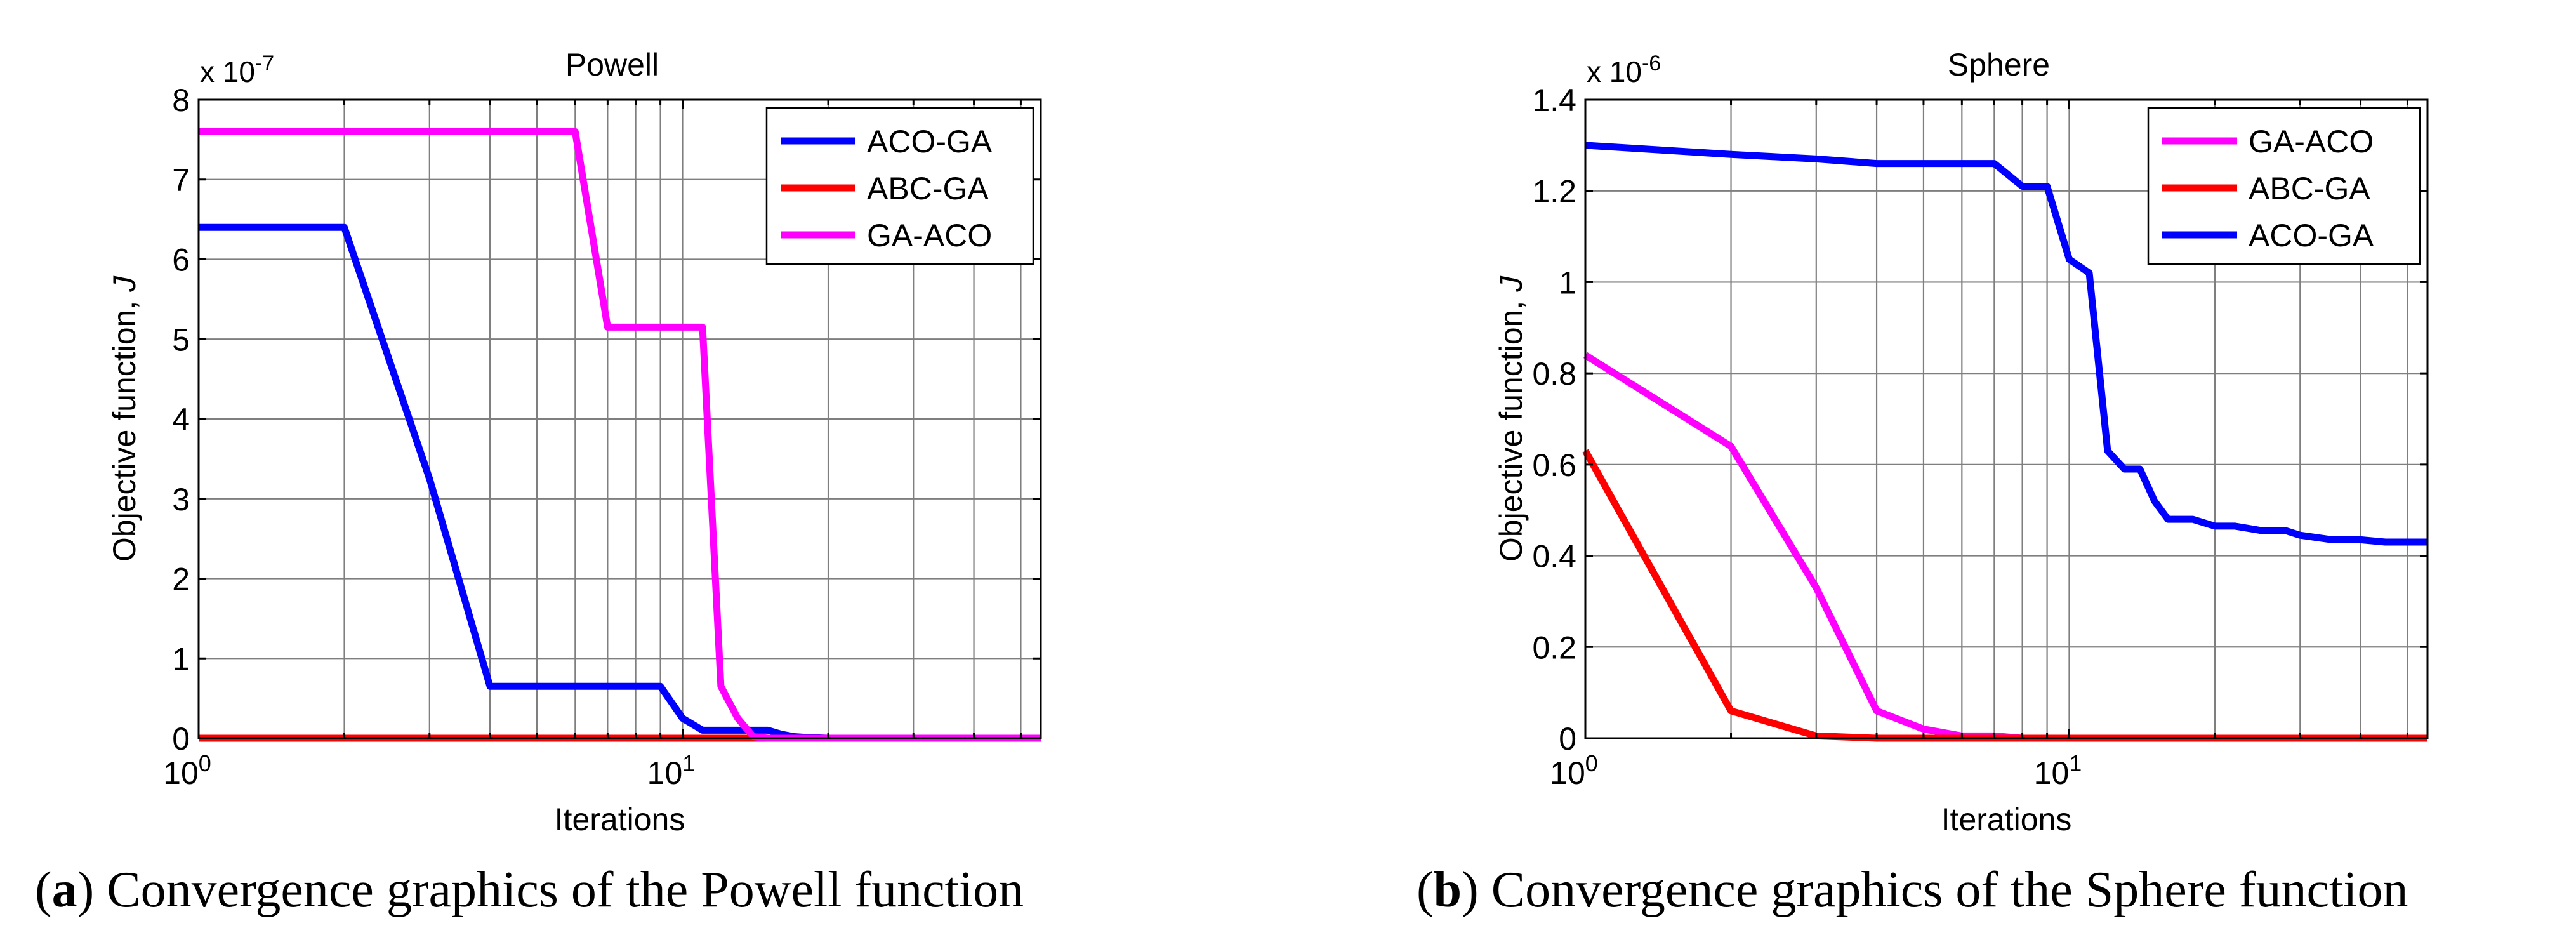 The image size is (2576, 935). What do you see at coordinates (181, 340) in the screenshot?
I see `y-tick-label: 5` at bounding box center [181, 340].